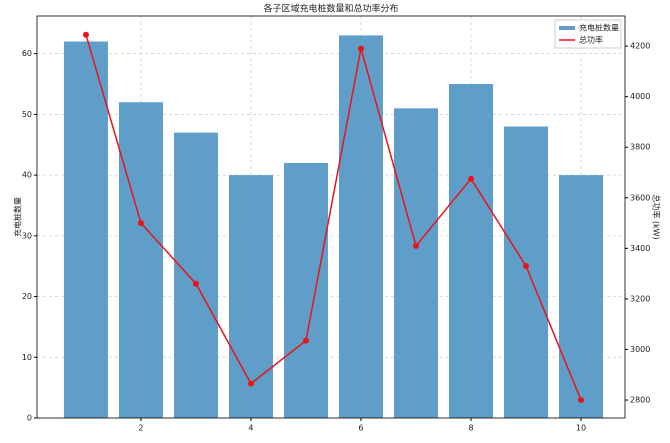 The image size is (670, 443). I want to click on legend, so click(588, 34).